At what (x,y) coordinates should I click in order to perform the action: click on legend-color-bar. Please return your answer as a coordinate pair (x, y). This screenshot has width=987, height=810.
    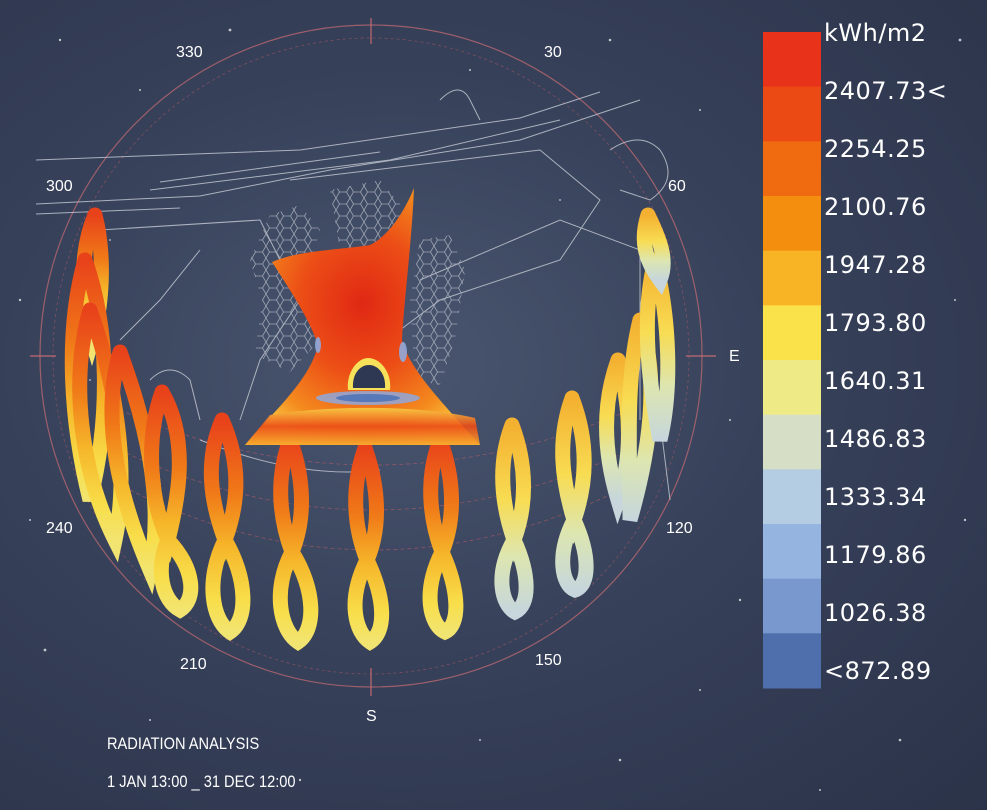
    Looking at the image, I should click on (792, 360).